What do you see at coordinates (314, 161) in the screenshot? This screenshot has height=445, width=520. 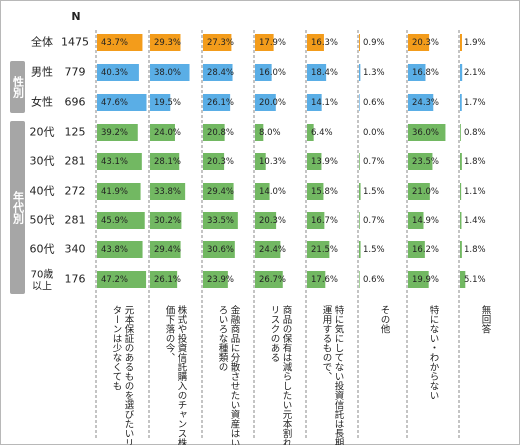 I see `bar-s4-r4` at bounding box center [314, 161].